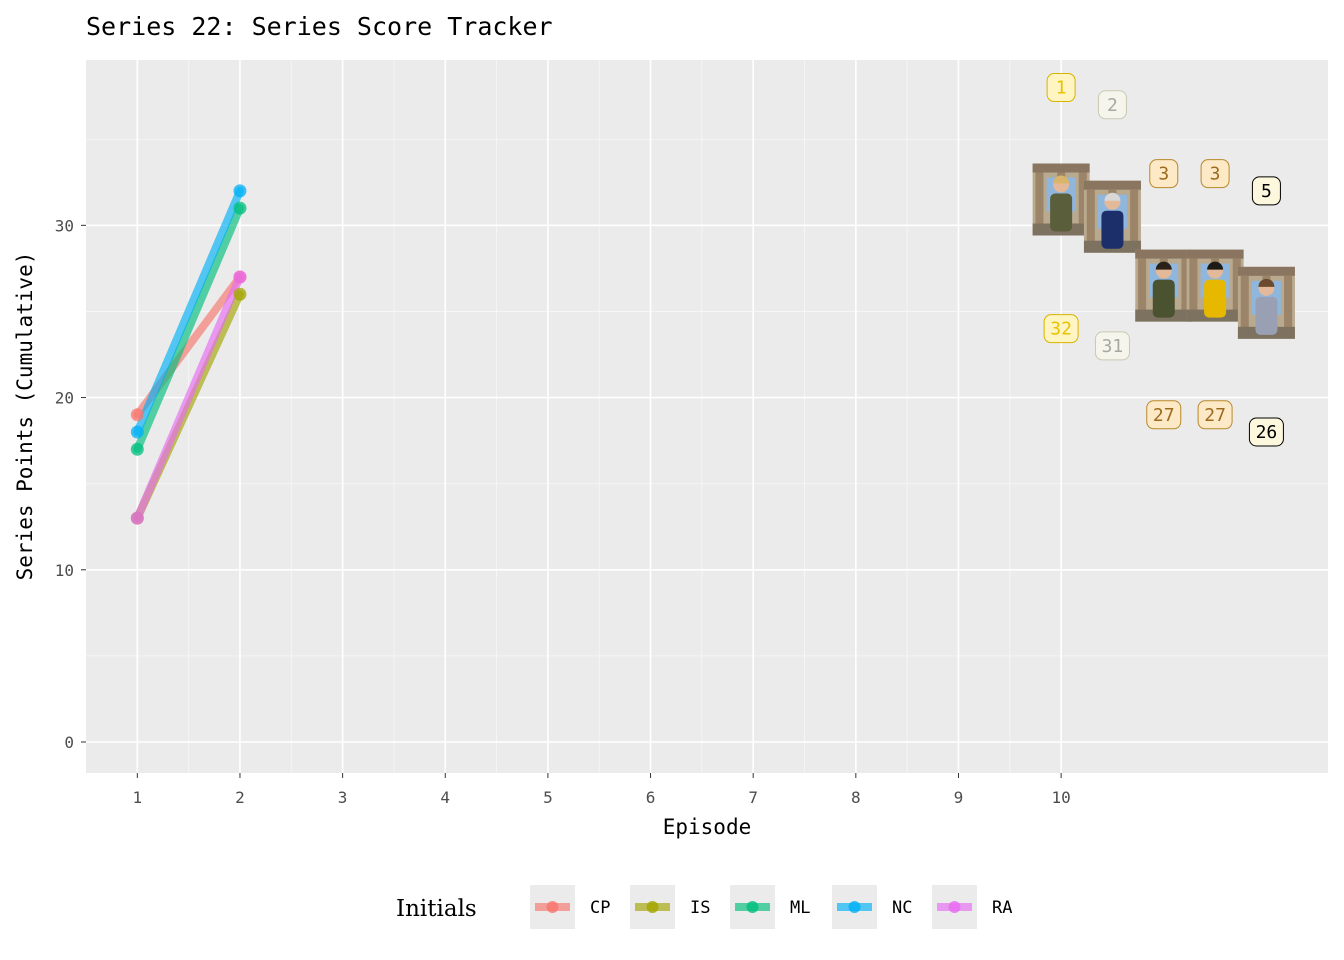 Image resolution: width=1344 pixels, height=960 pixels. What do you see at coordinates (445, 797) in the screenshot?
I see `x-tick-label: 4` at bounding box center [445, 797].